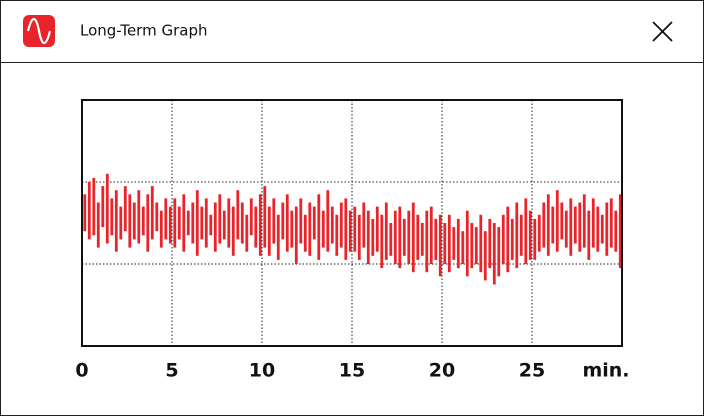 This screenshot has width=704, height=416. I want to click on close-button, so click(662, 32).